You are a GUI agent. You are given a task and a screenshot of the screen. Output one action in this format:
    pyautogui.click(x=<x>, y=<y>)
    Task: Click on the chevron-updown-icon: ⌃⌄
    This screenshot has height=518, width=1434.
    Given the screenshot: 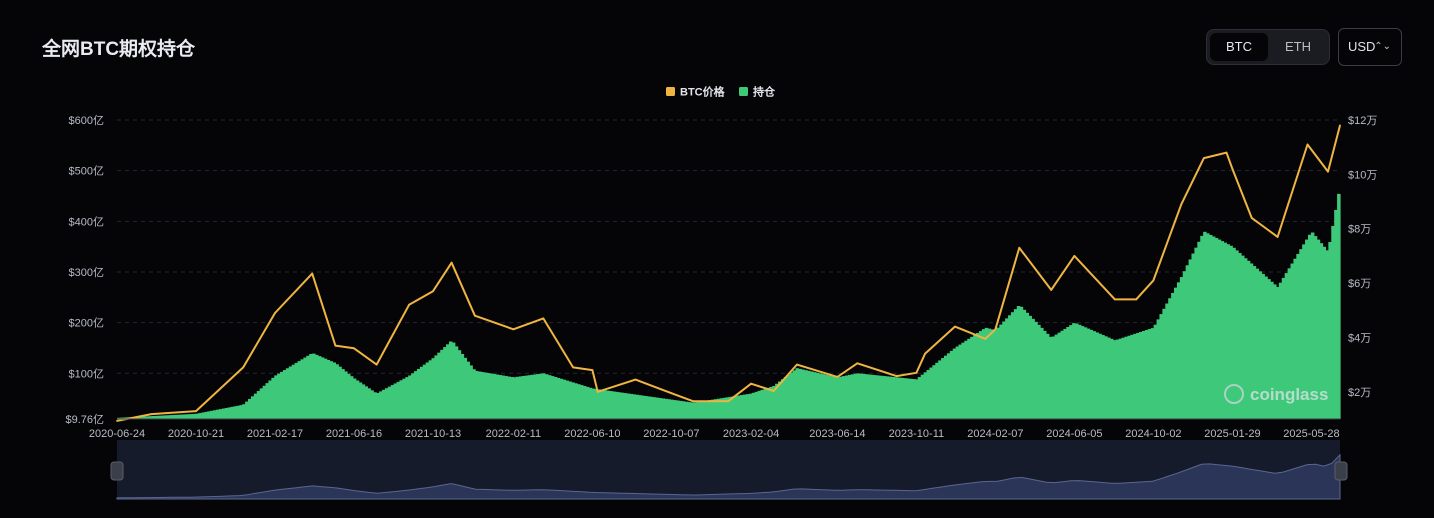 What is the action you would take?
    pyautogui.click(x=1382, y=46)
    